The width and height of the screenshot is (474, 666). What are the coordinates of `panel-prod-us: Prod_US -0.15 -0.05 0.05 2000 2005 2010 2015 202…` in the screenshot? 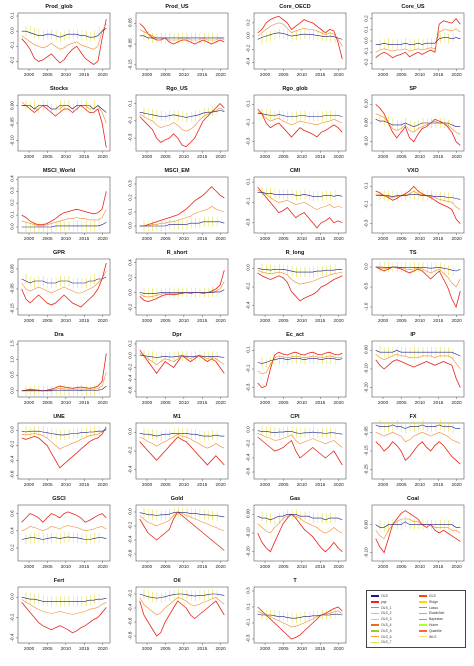 It's located at (177, 45).